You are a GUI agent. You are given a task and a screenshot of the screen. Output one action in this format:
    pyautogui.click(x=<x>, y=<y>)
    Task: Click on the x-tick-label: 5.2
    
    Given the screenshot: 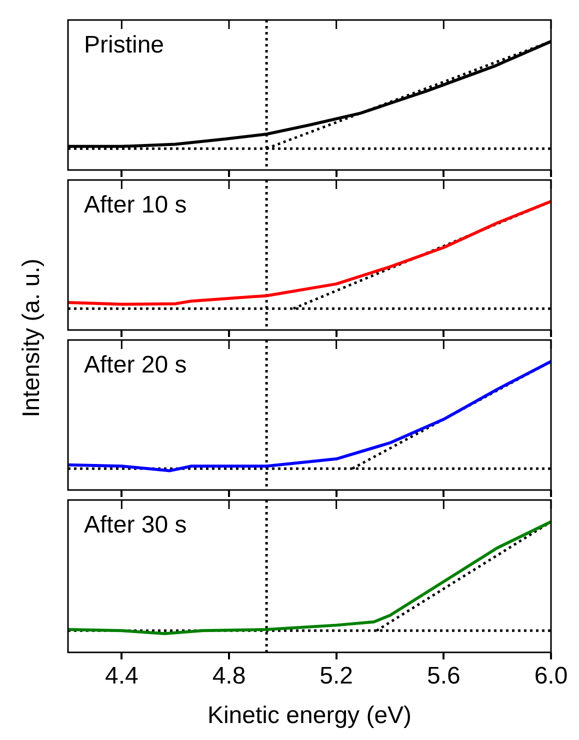 What is the action you would take?
    pyautogui.click(x=337, y=676)
    